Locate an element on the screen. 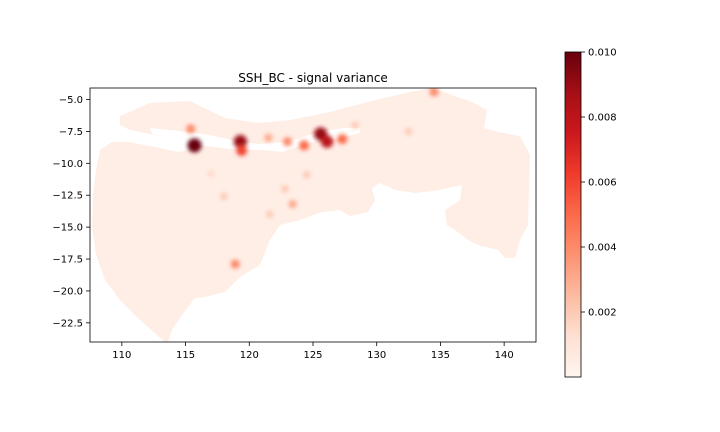 The width and height of the screenshot is (720, 432). x-tick-label-6: 140 is located at coordinates (504, 355).